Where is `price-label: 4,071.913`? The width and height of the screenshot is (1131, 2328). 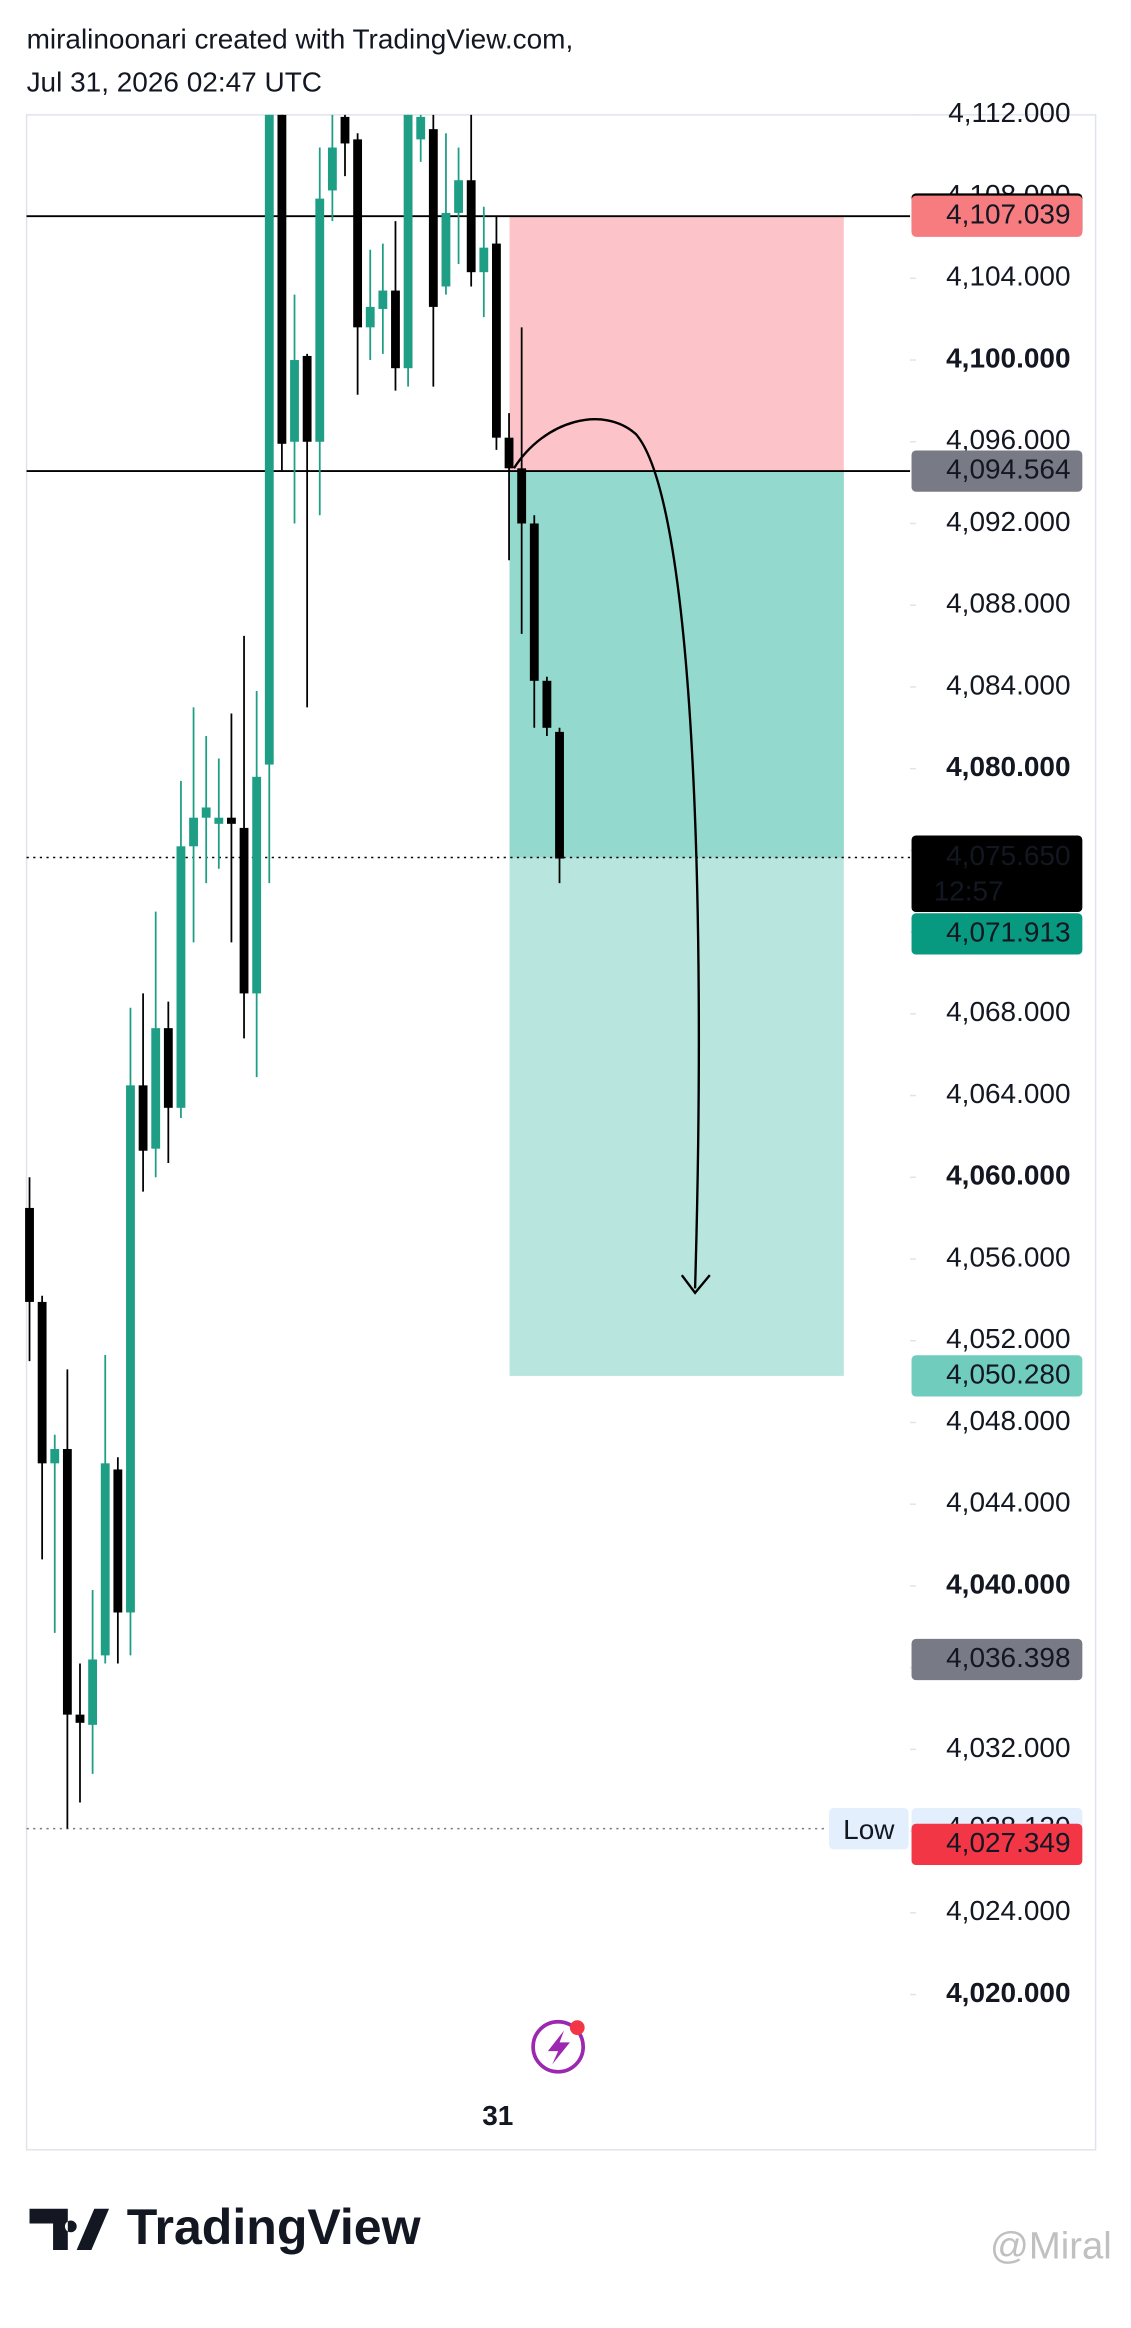
price-label: 4,071.913 is located at coordinates (1008, 931).